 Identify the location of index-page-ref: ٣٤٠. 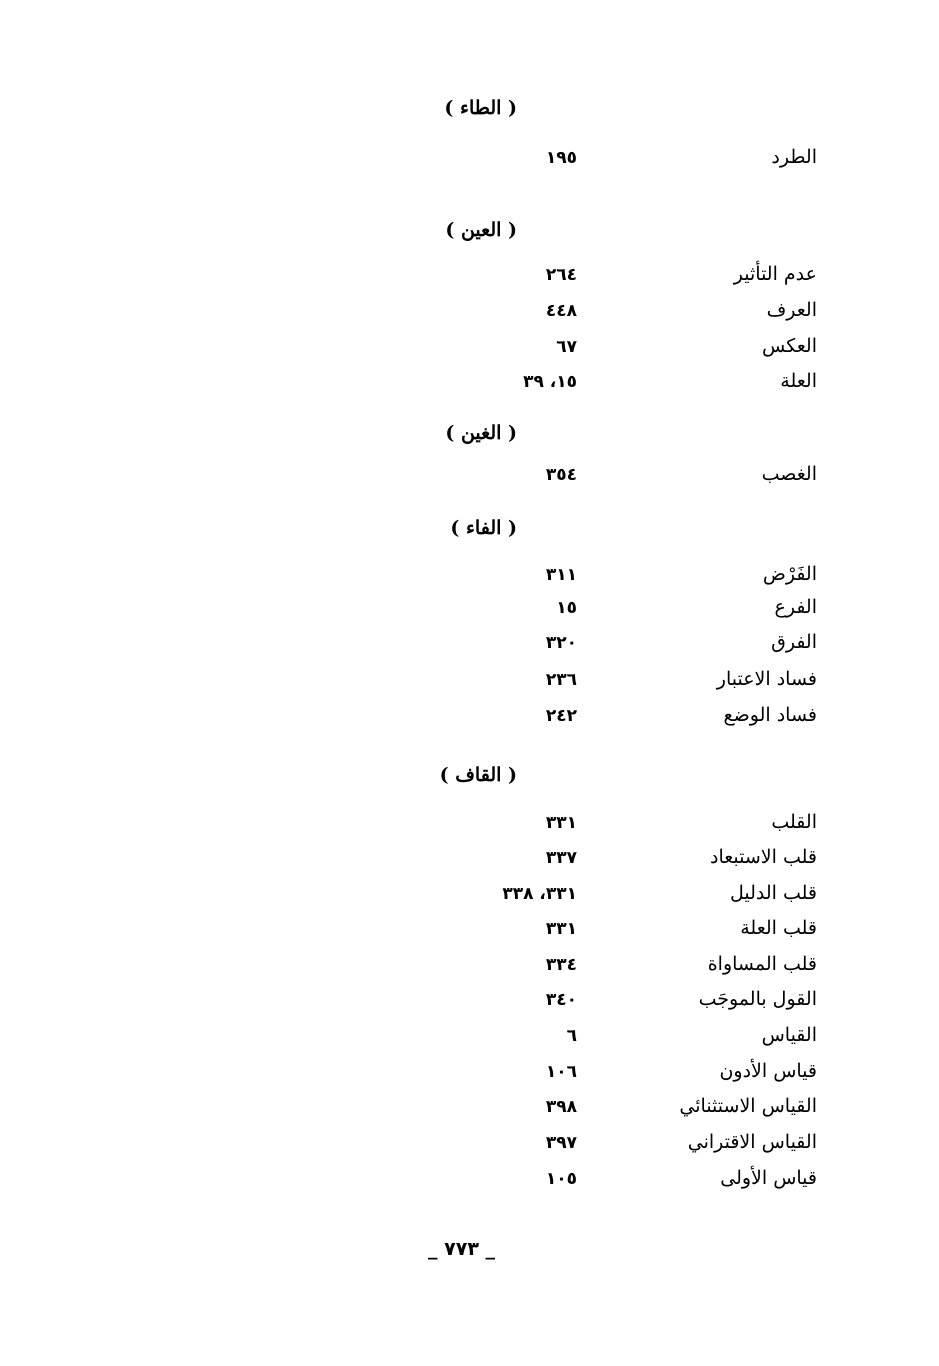
(561, 1000).